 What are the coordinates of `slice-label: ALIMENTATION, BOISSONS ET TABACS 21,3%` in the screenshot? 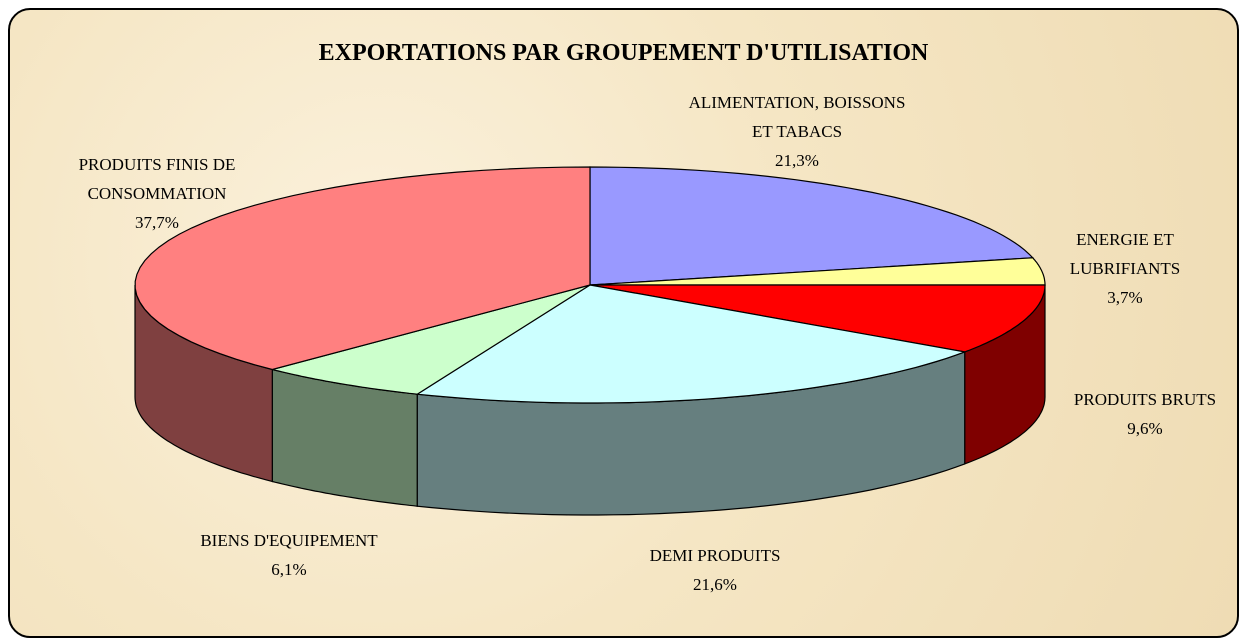 It's located at (797, 131).